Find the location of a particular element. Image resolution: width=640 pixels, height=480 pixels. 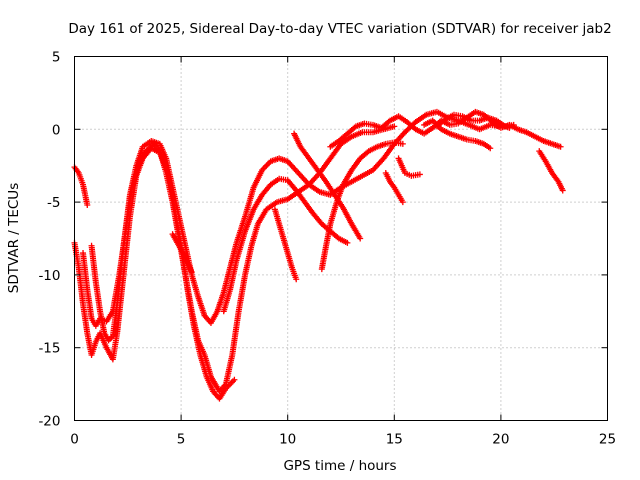

x-tick-label: 10 is located at coordinates (287, 440).